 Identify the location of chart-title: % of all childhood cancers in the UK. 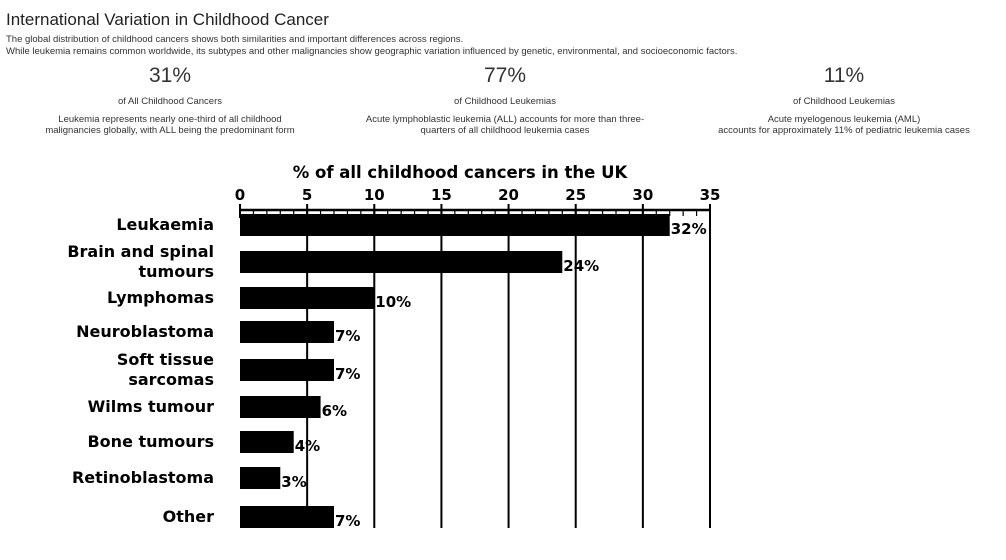
(461, 172).